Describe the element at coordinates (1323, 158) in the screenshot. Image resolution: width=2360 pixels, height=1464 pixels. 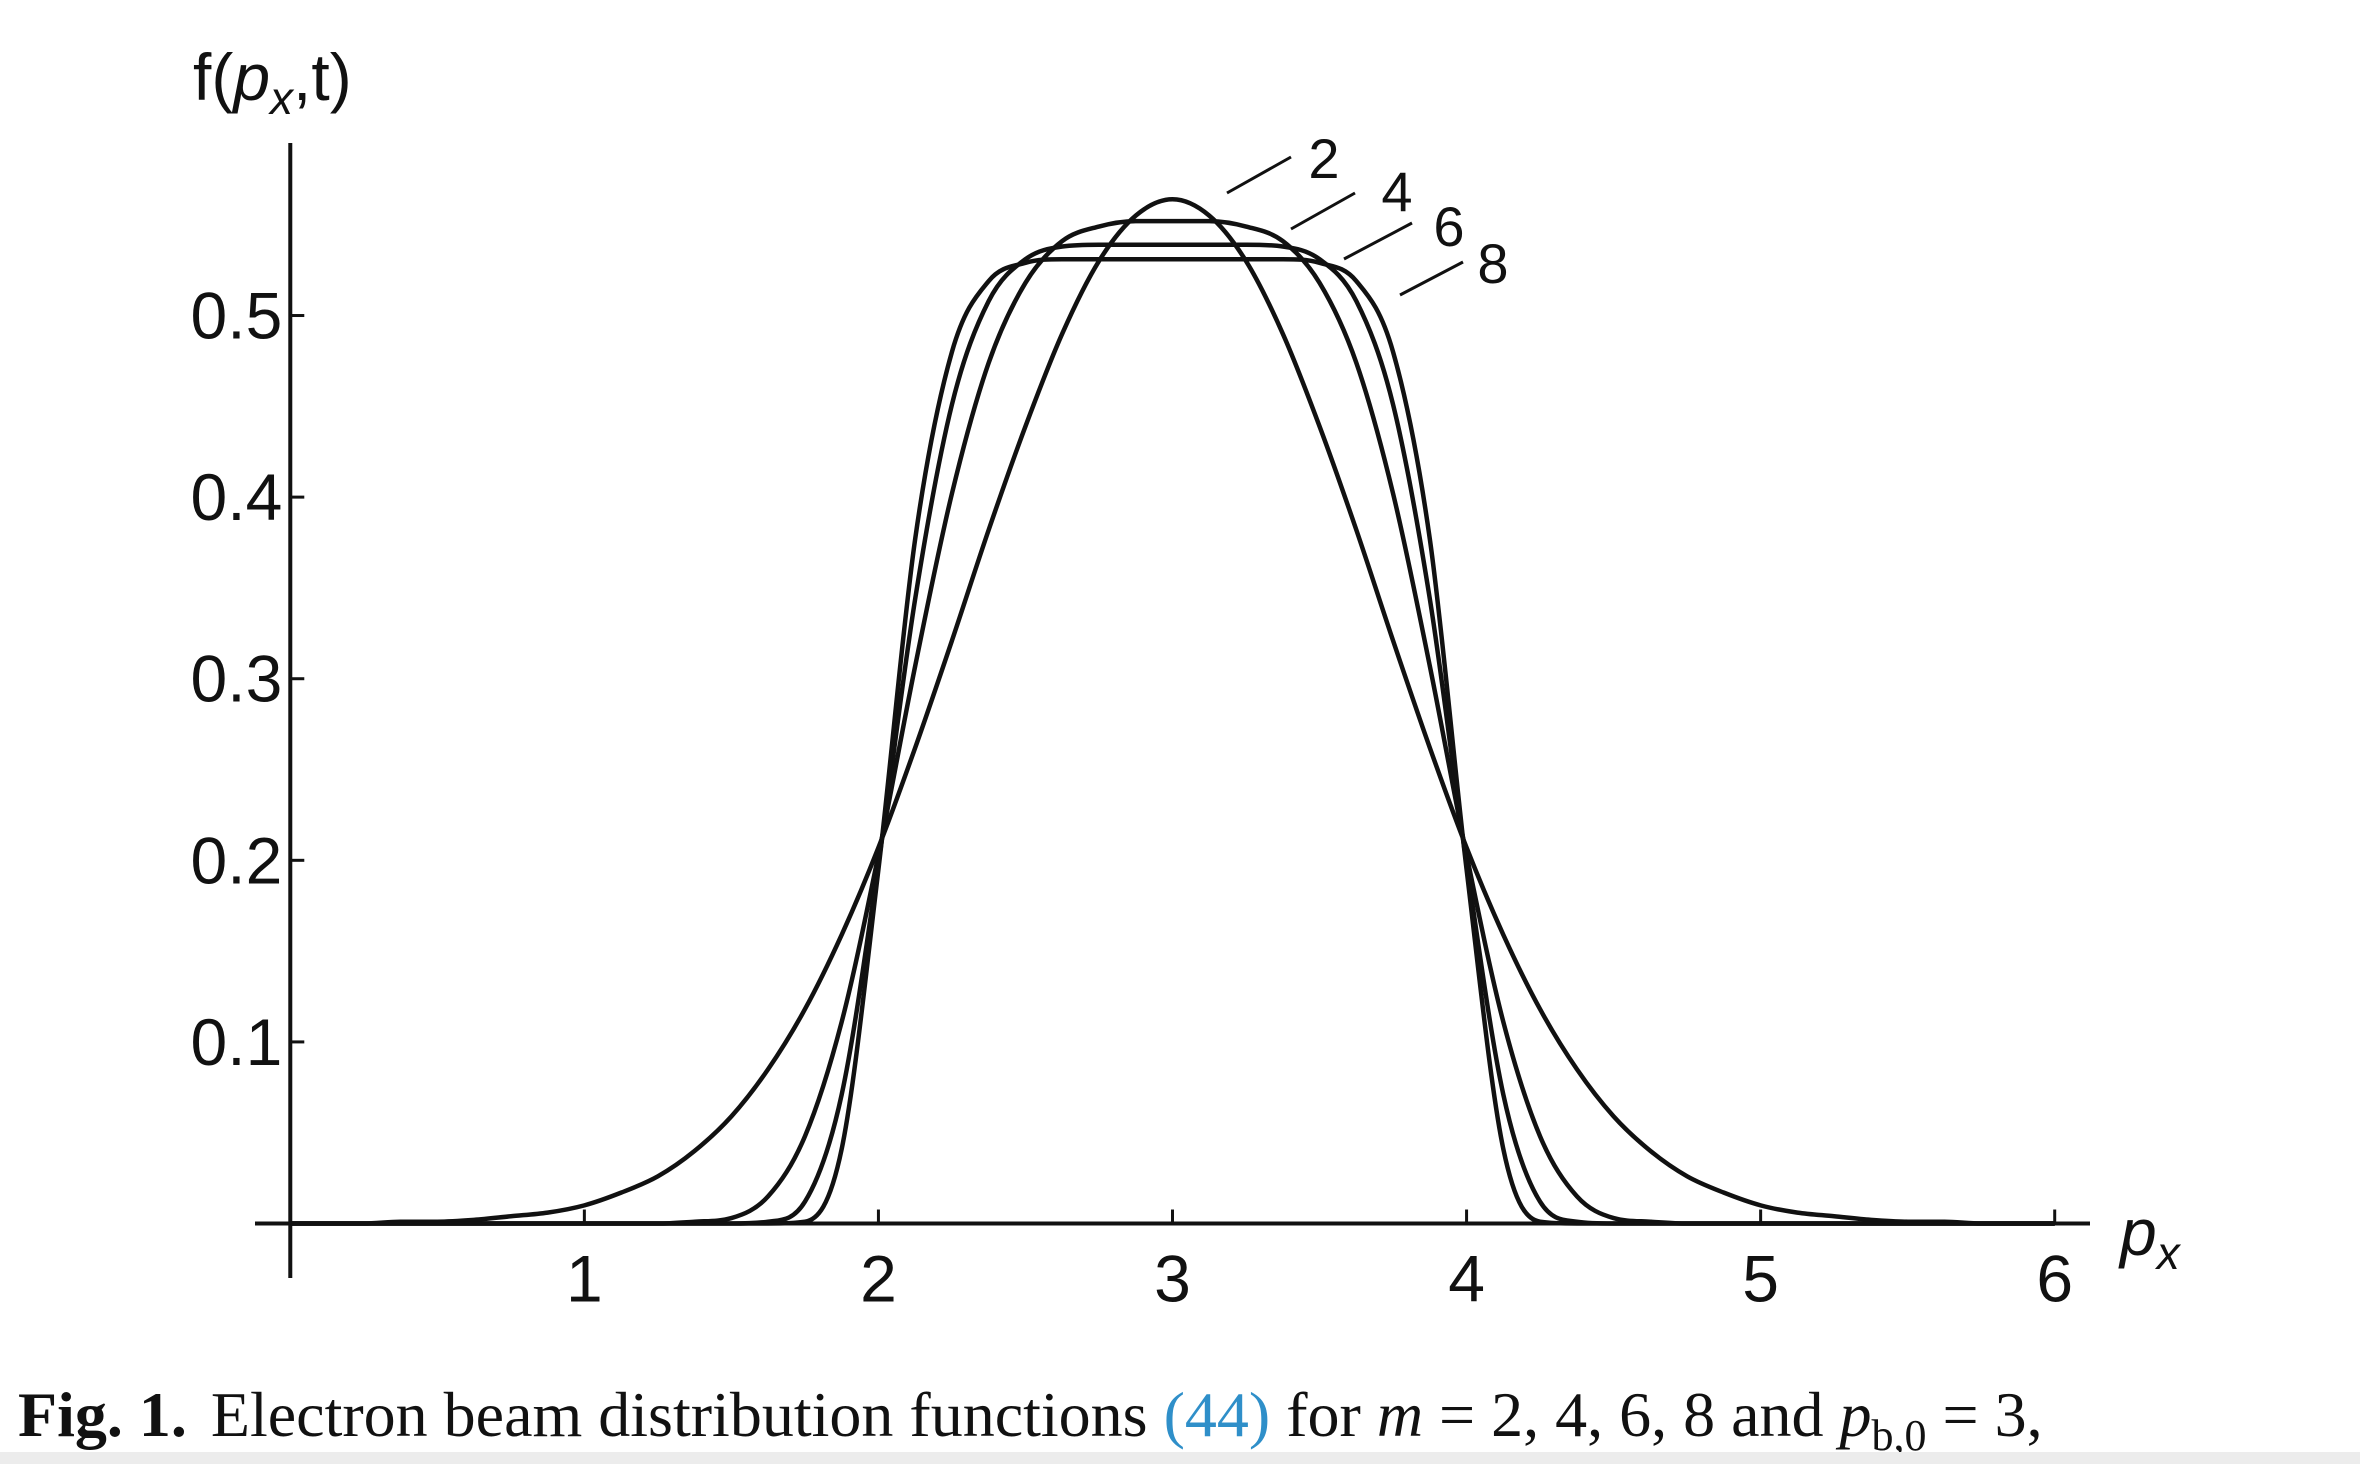
I see `series-label: 2` at that location.